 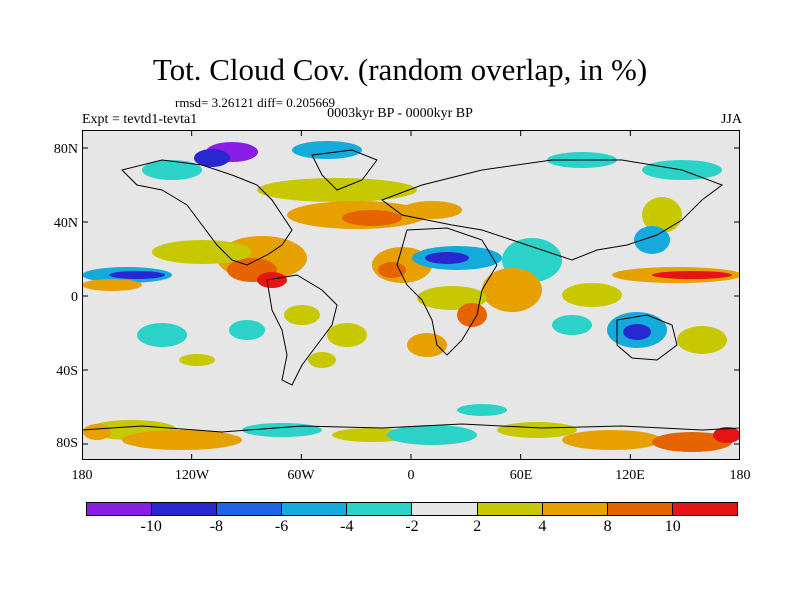 I want to click on coastline-eurasia, so click(x=552, y=210).